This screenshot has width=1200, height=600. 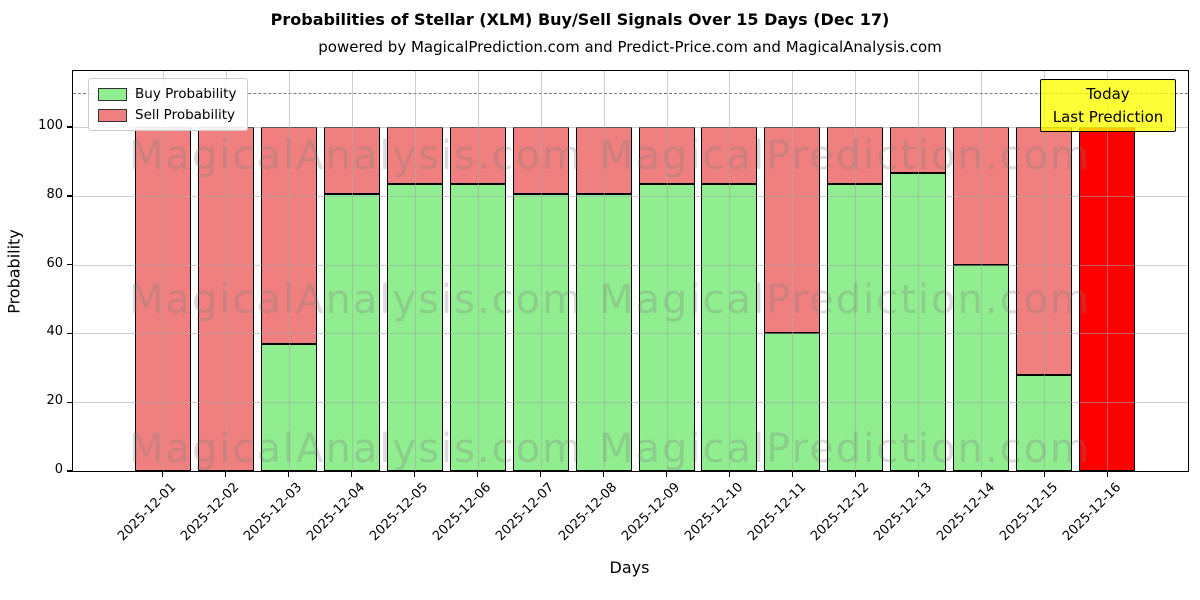 What do you see at coordinates (112, 115) in the screenshot?
I see `sell-probability-swatch` at bounding box center [112, 115].